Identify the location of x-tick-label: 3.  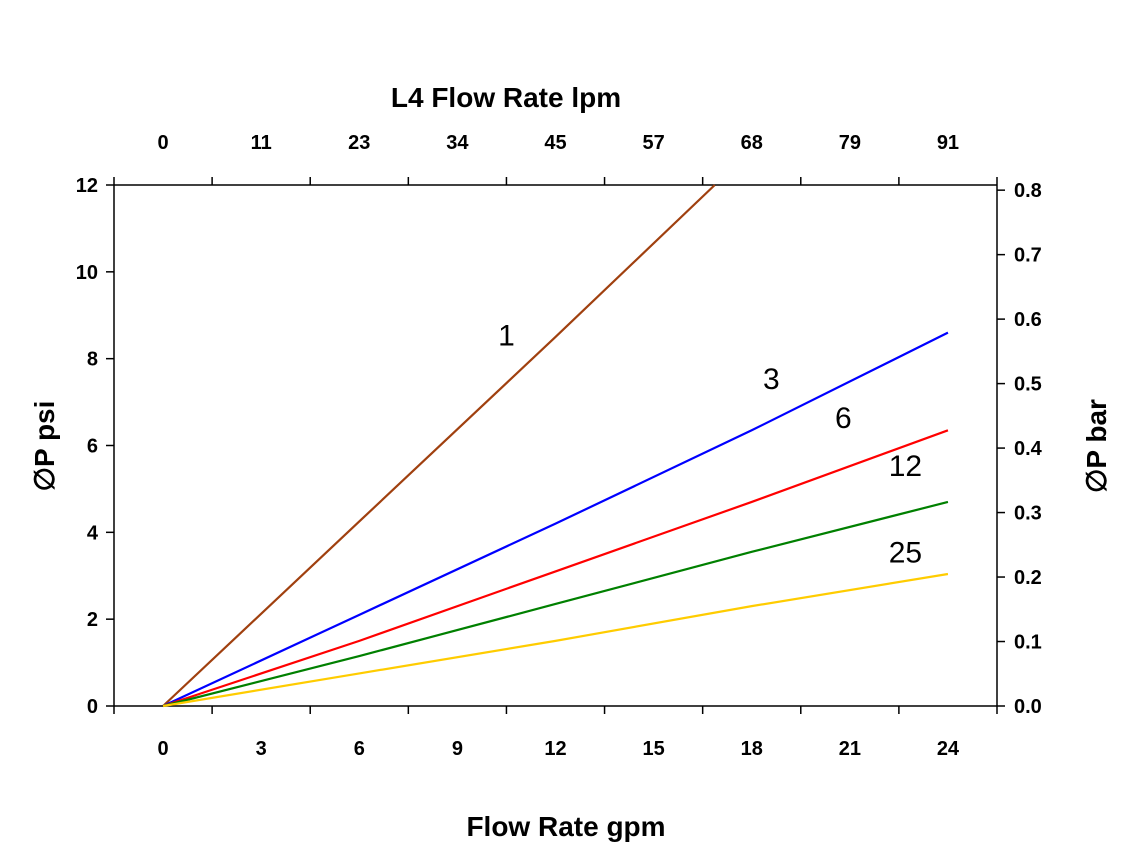
(261, 749).